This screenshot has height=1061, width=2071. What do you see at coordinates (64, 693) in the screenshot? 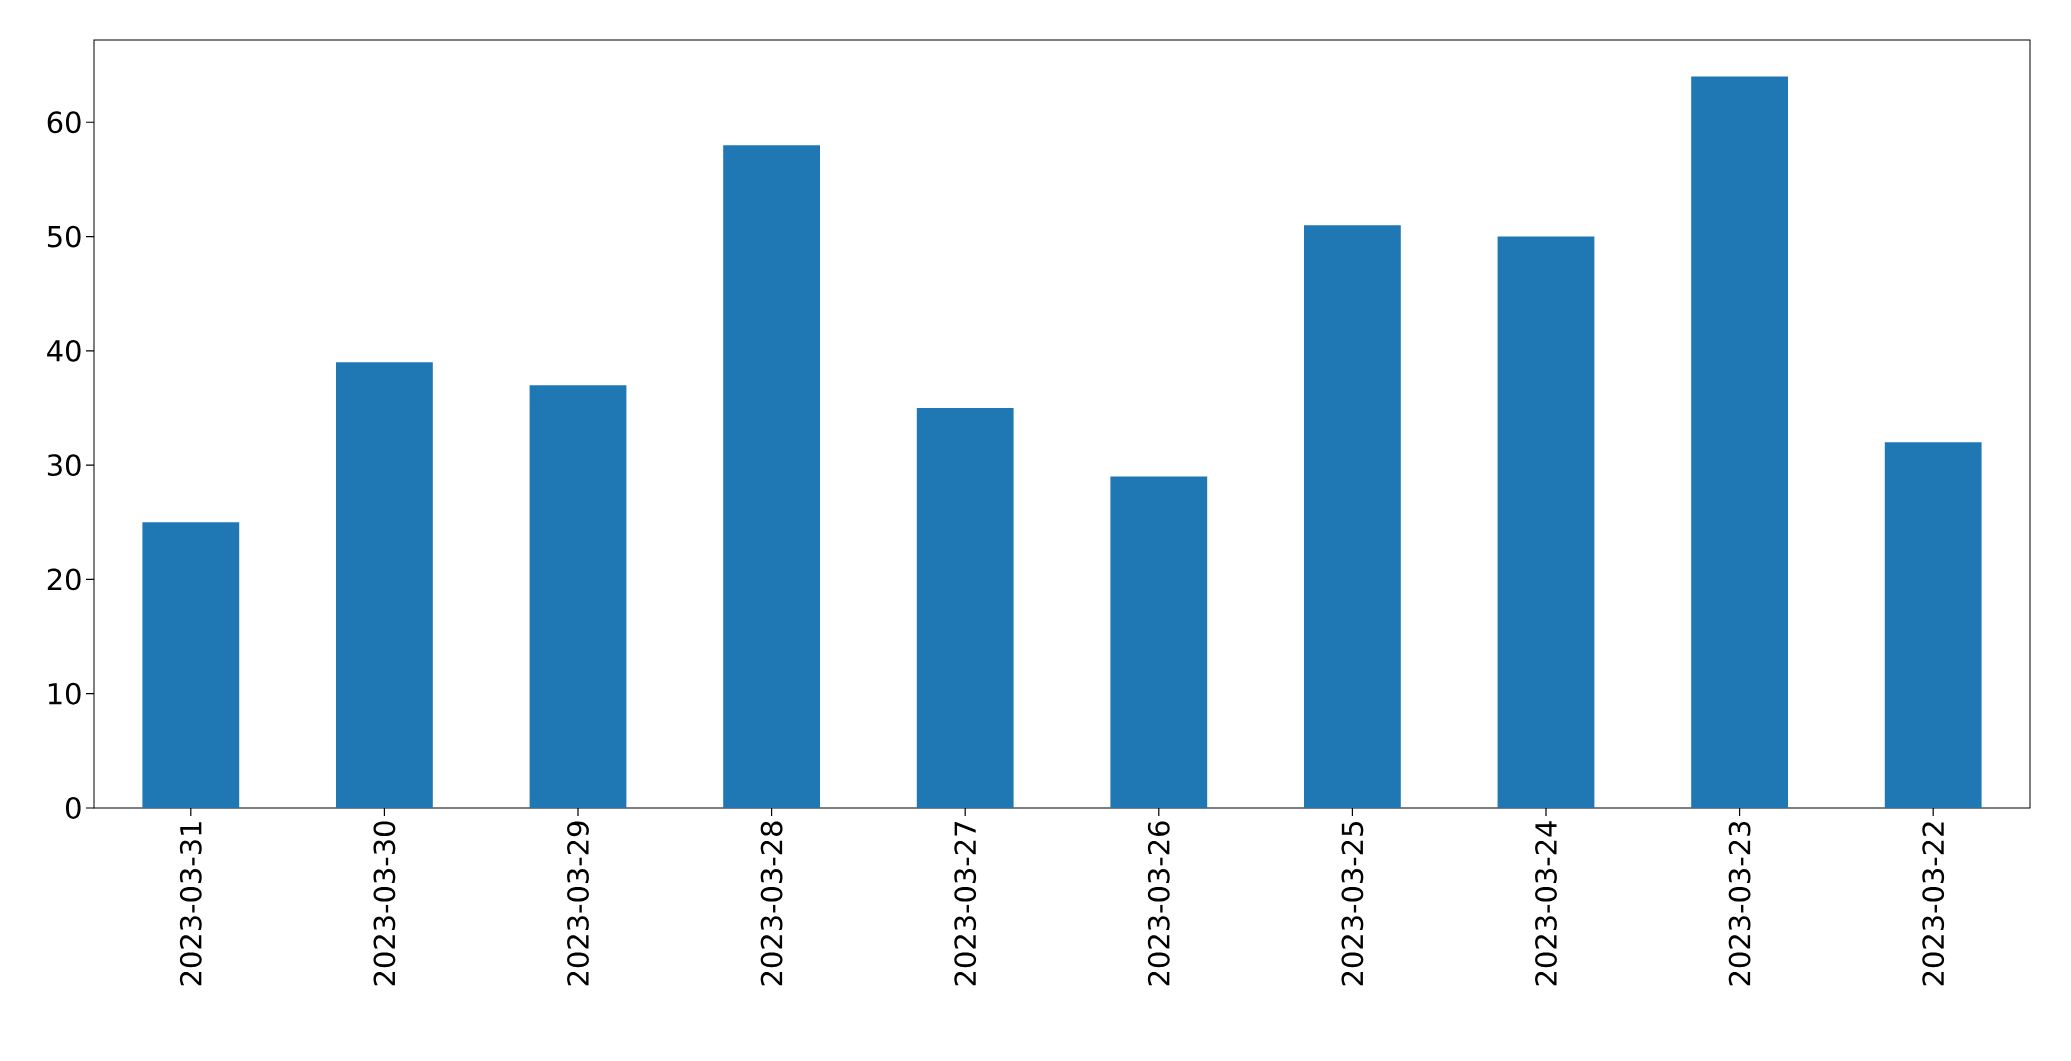
I see `y-tick-label: 10` at bounding box center [64, 693].